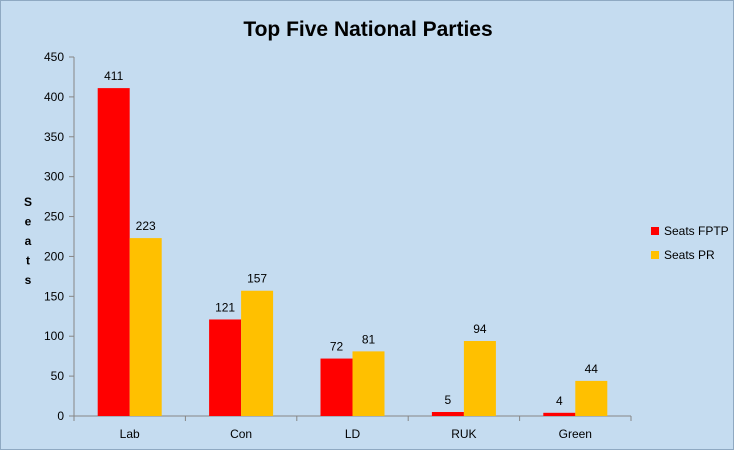 This screenshot has width=734, height=450. What do you see at coordinates (448, 400) in the screenshot?
I see `data-label: 5` at bounding box center [448, 400].